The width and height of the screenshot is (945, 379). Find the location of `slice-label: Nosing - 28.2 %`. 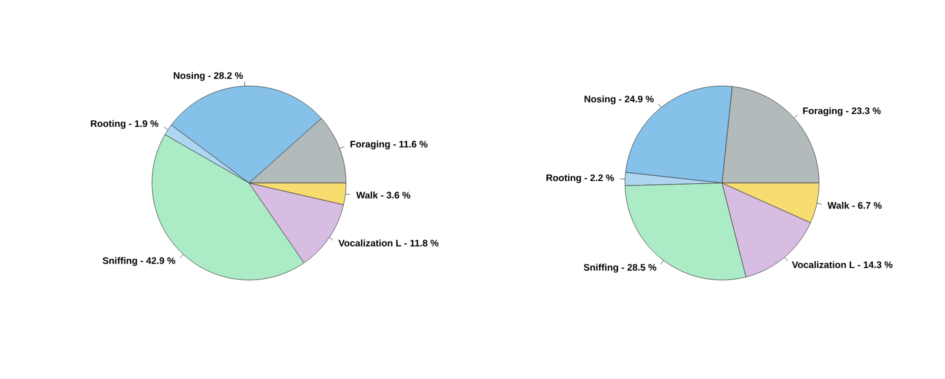

slice-label: Nosing - 28.2 % is located at coordinates (208, 76).